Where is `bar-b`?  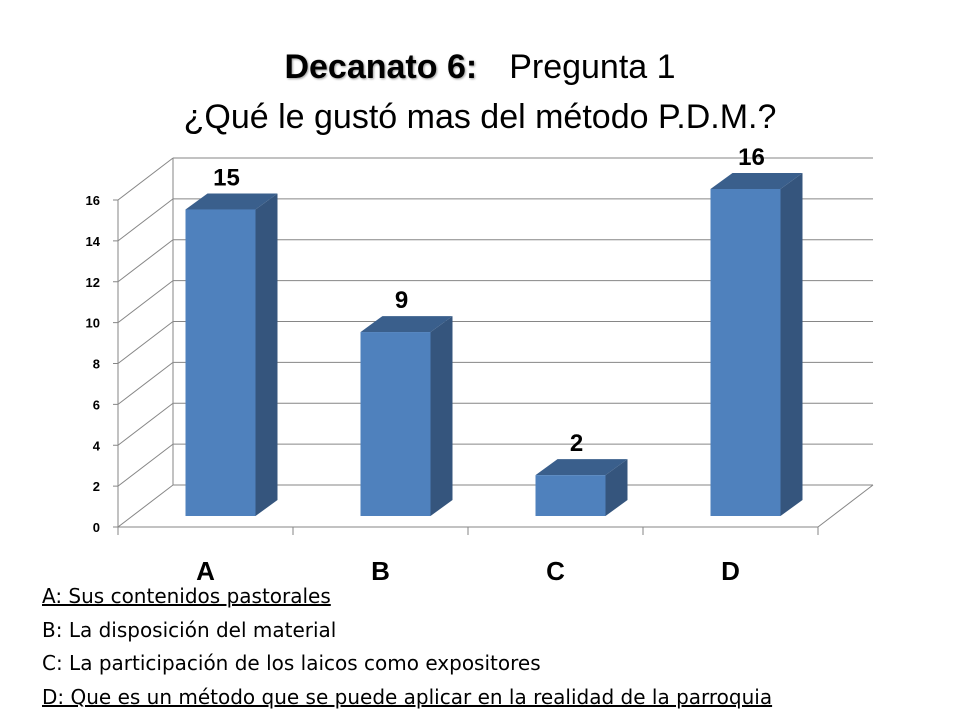
bar-b is located at coordinates (406, 416).